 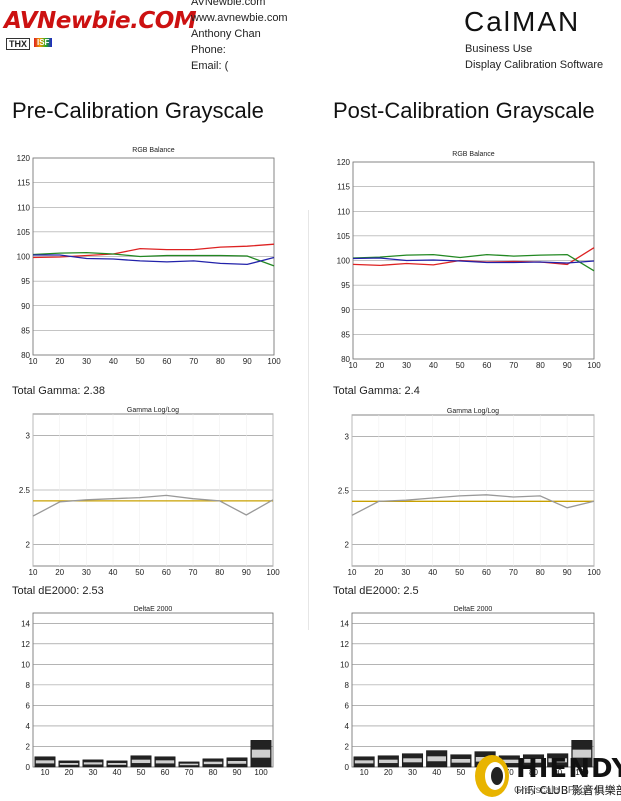 I want to click on pre_de-ytick-label: 6, so click(x=28, y=705).